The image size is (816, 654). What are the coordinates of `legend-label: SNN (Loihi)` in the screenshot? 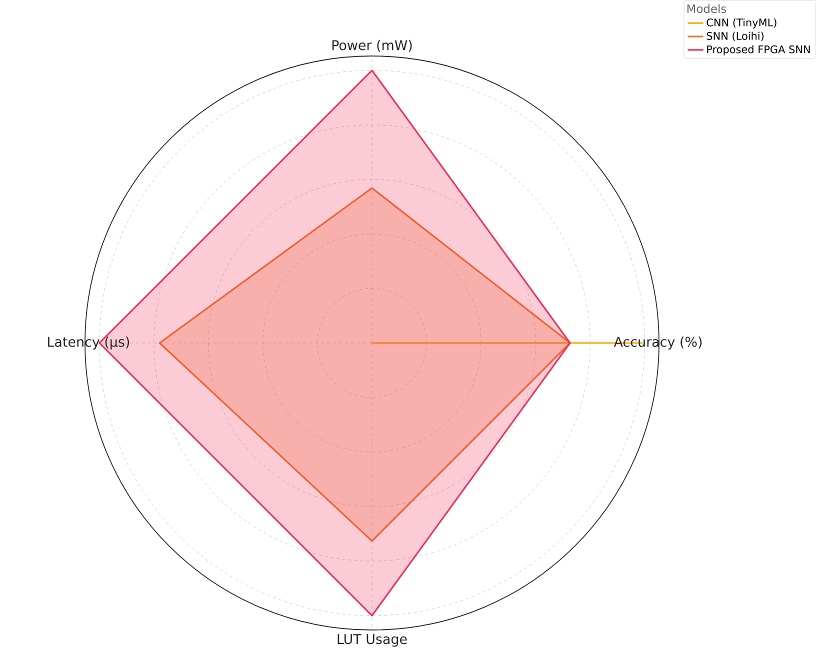 It's located at (735, 37).